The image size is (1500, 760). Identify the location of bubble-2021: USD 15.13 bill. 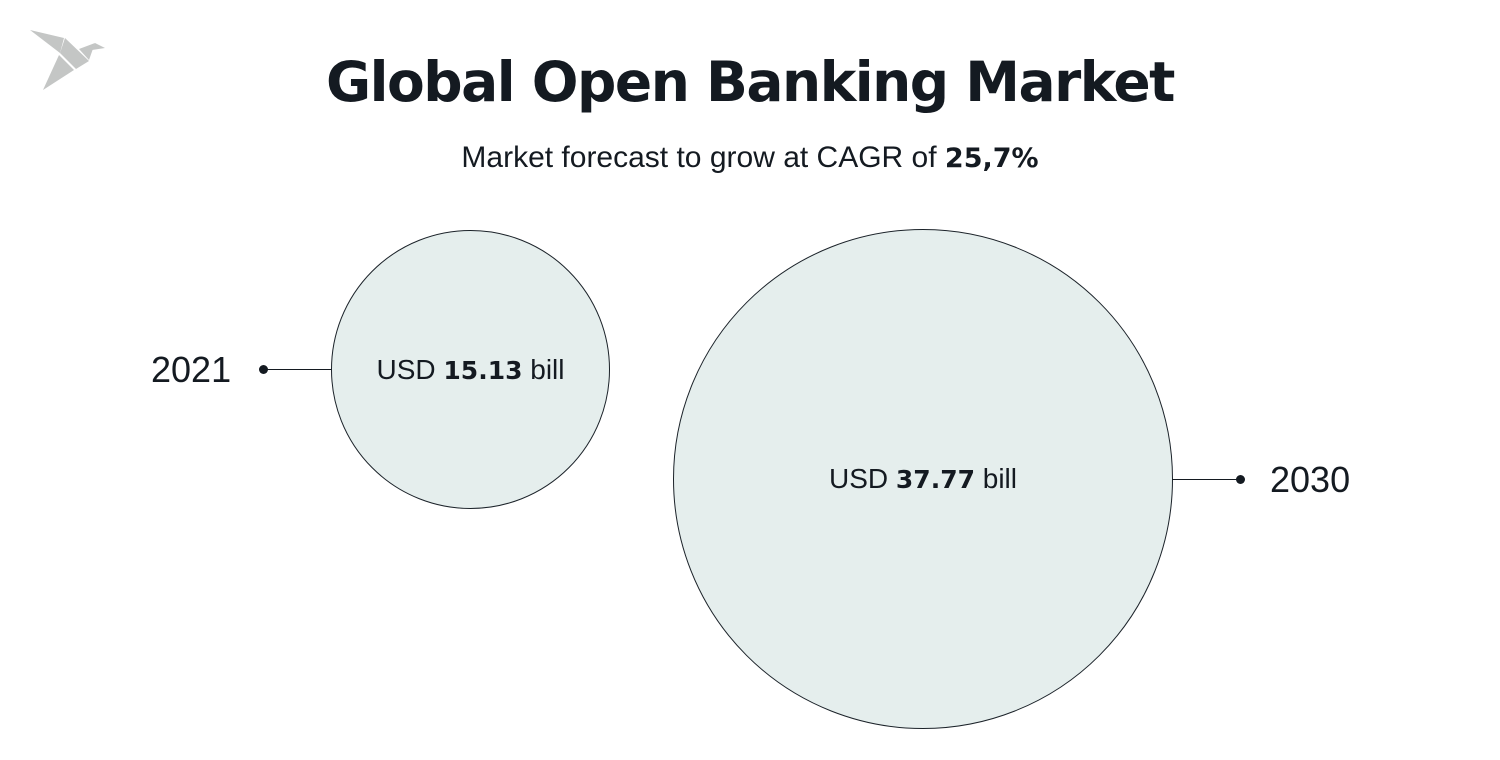
(470, 369).